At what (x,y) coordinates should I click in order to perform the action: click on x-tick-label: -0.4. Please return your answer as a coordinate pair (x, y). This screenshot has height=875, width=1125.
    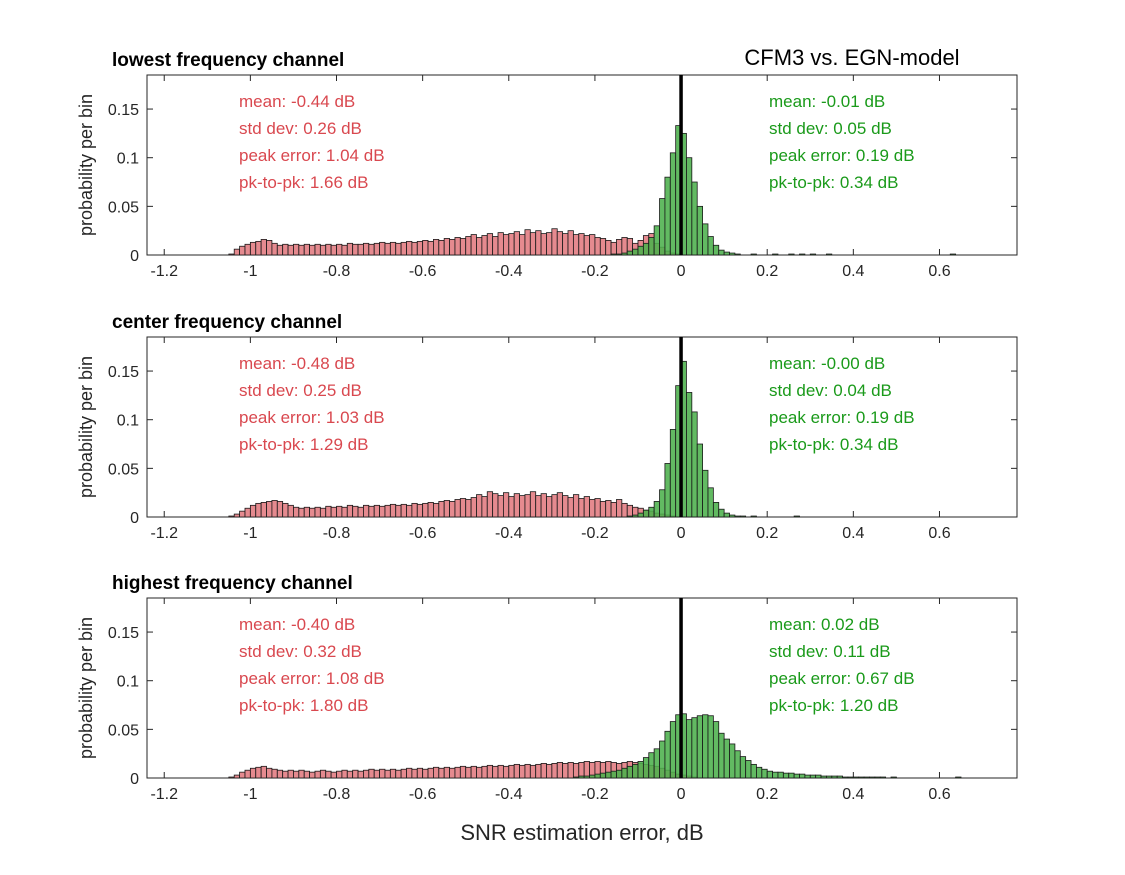
    Looking at the image, I should click on (509, 533).